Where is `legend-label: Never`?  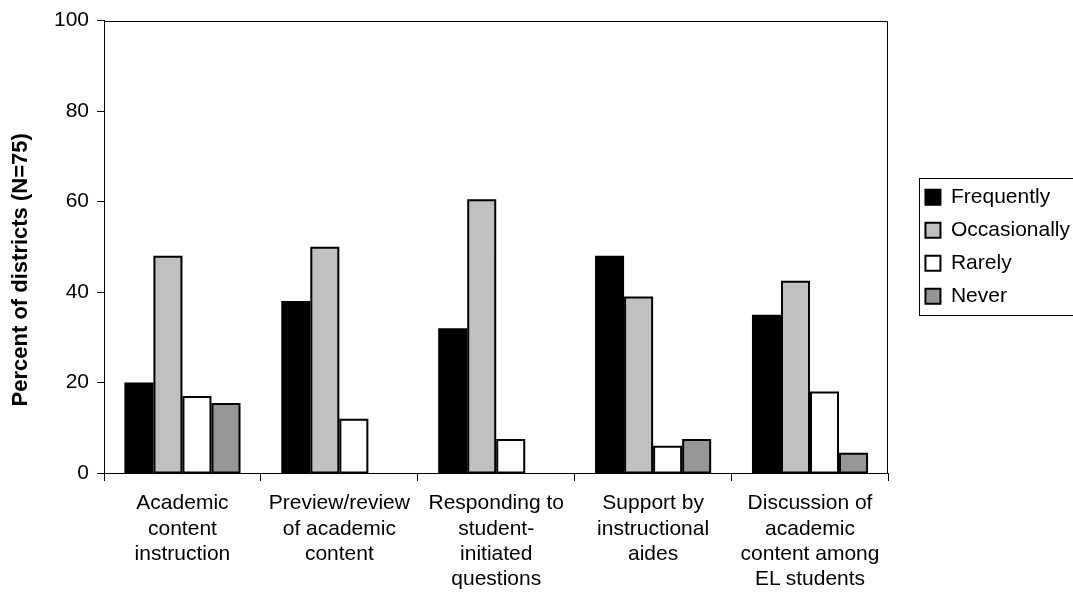 legend-label: Never is located at coordinates (978, 295).